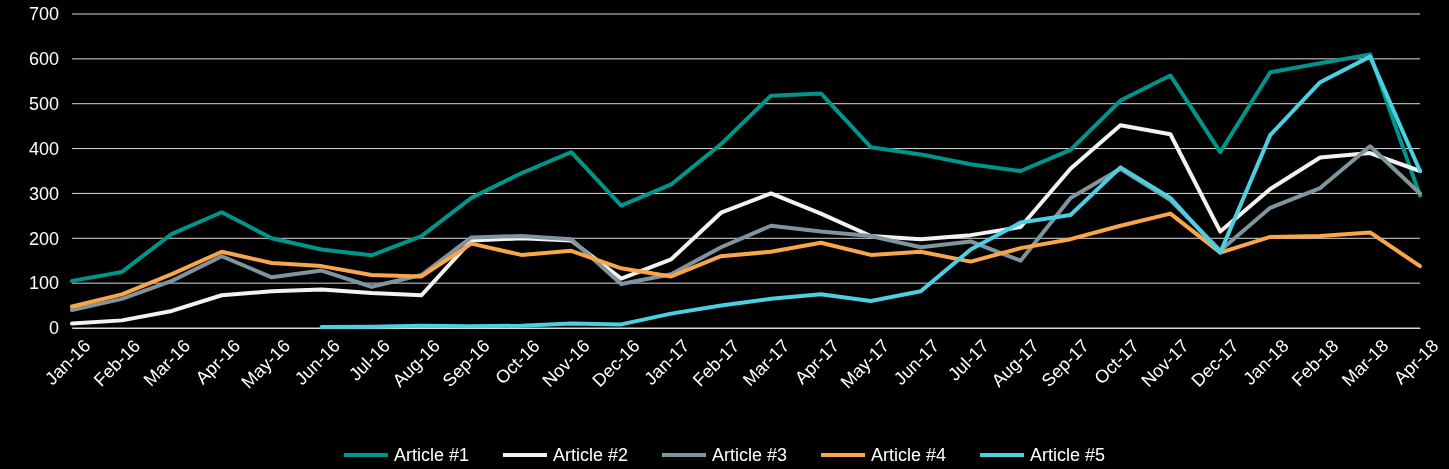  Describe the element at coordinates (43, 103) in the screenshot. I see `y-tick-label: 500` at that location.